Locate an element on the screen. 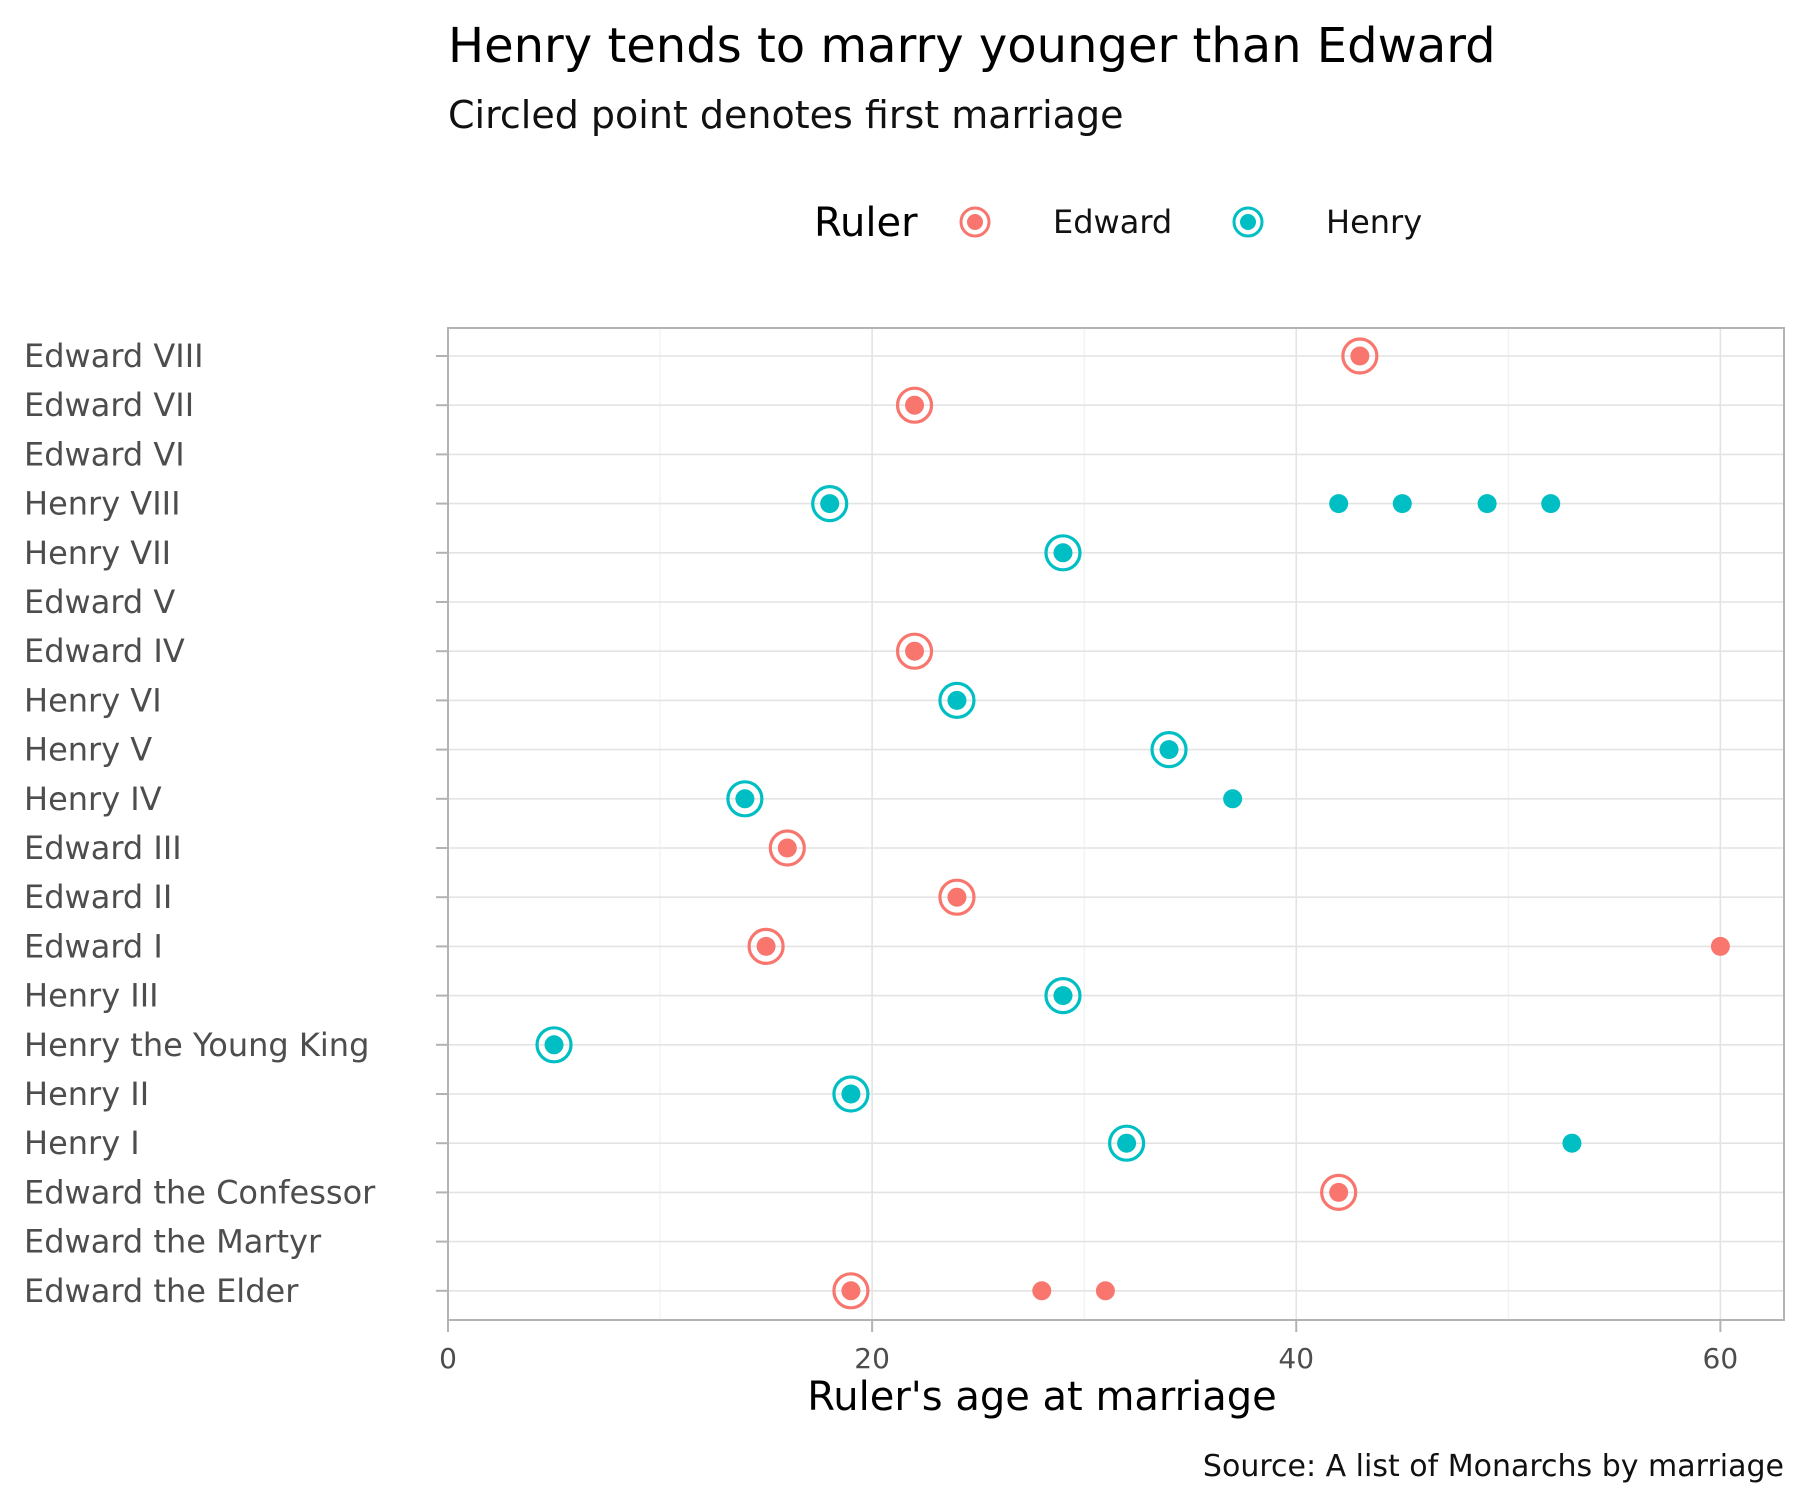 The image size is (1800, 1500). y-tick-label-edward-v: Edward V is located at coordinates (99, 602).